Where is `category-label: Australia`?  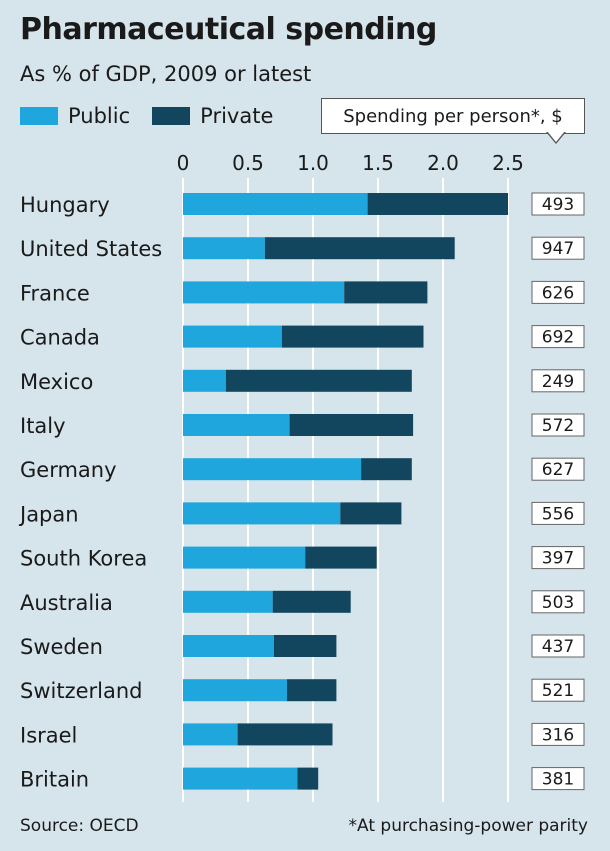
category-label: Australia is located at coordinates (66, 603).